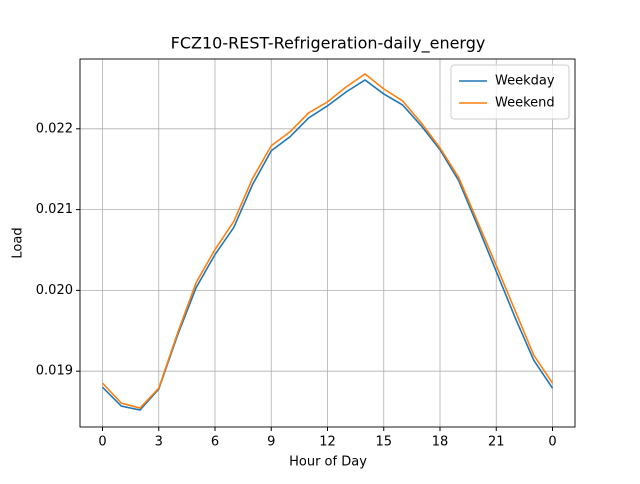 This screenshot has height=484, width=640. What do you see at coordinates (54, 209) in the screenshot?
I see `y-tick-label: 0.021` at bounding box center [54, 209].